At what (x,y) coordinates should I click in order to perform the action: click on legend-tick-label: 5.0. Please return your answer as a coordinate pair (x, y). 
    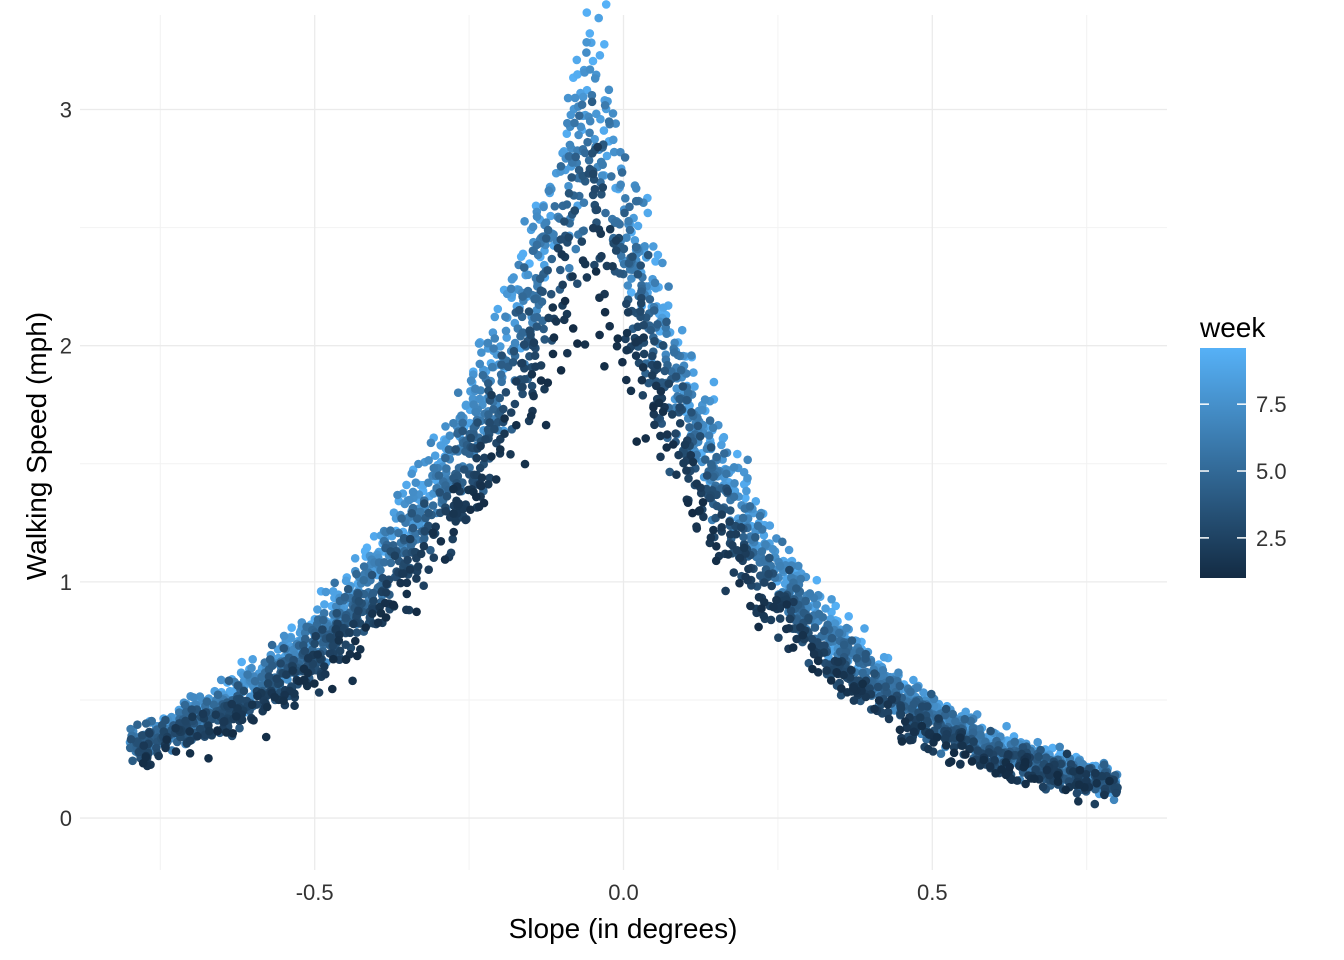
    Looking at the image, I should click on (1271, 471).